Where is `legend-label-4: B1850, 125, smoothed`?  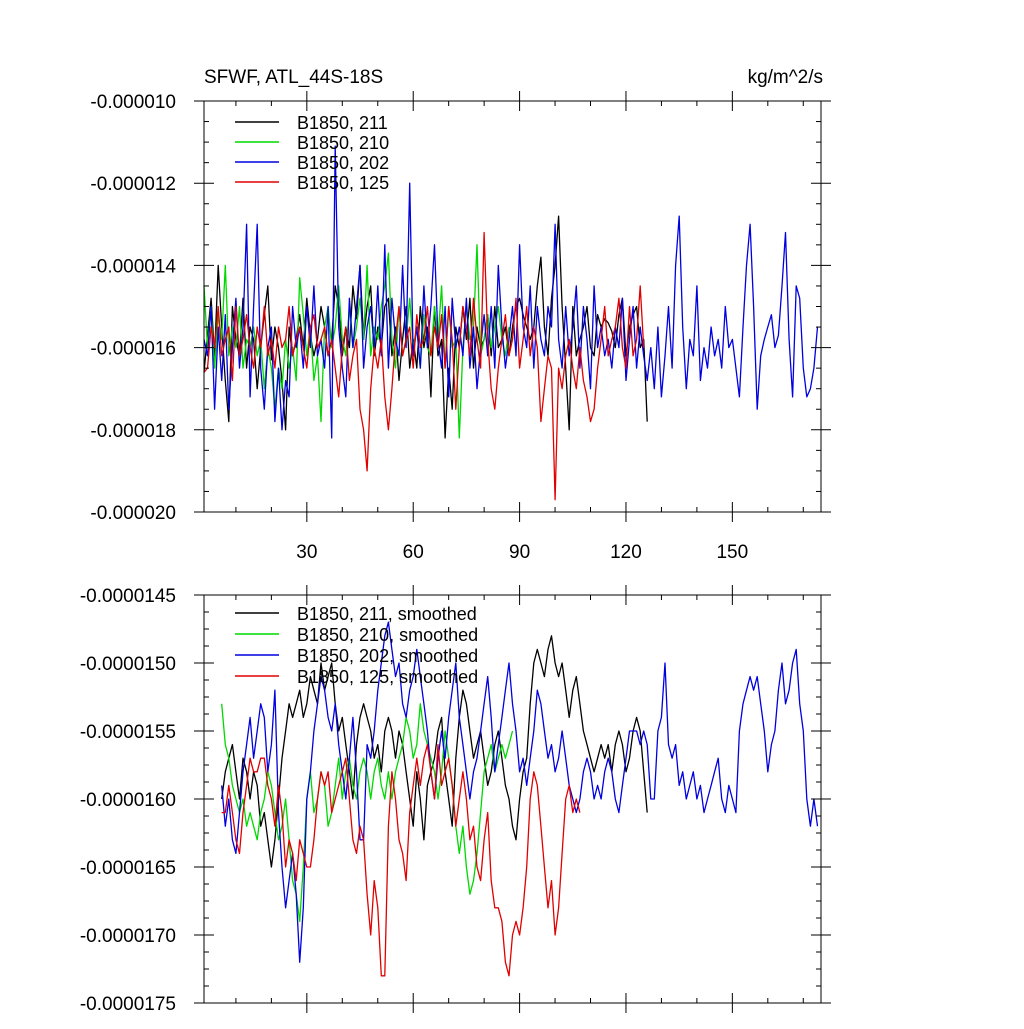
legend-label-4: B1850, 125, smoothed is located at coordinates (387, 677).